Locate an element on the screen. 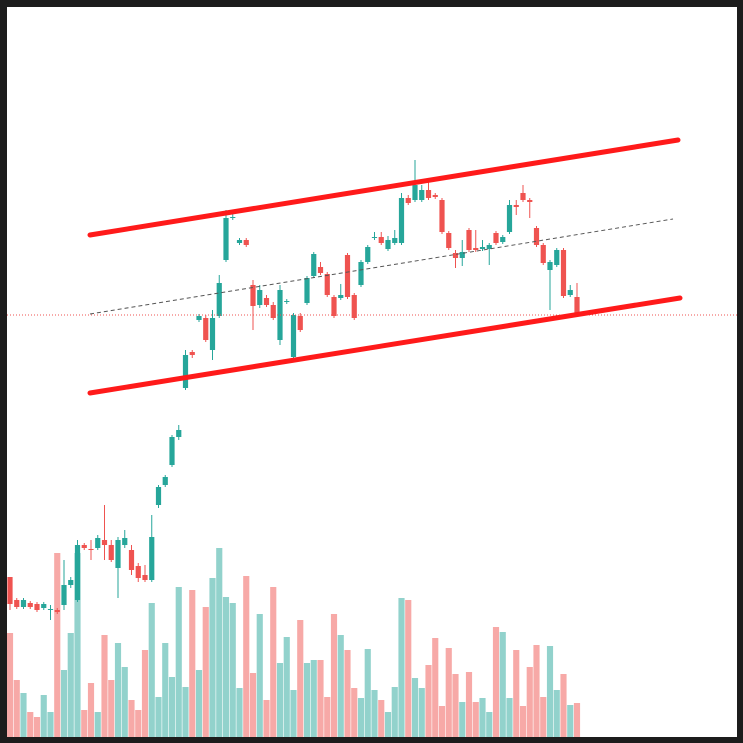 The height and width of the screenshot is (743, 743). channel-lower is located at coordinates (385, 345).